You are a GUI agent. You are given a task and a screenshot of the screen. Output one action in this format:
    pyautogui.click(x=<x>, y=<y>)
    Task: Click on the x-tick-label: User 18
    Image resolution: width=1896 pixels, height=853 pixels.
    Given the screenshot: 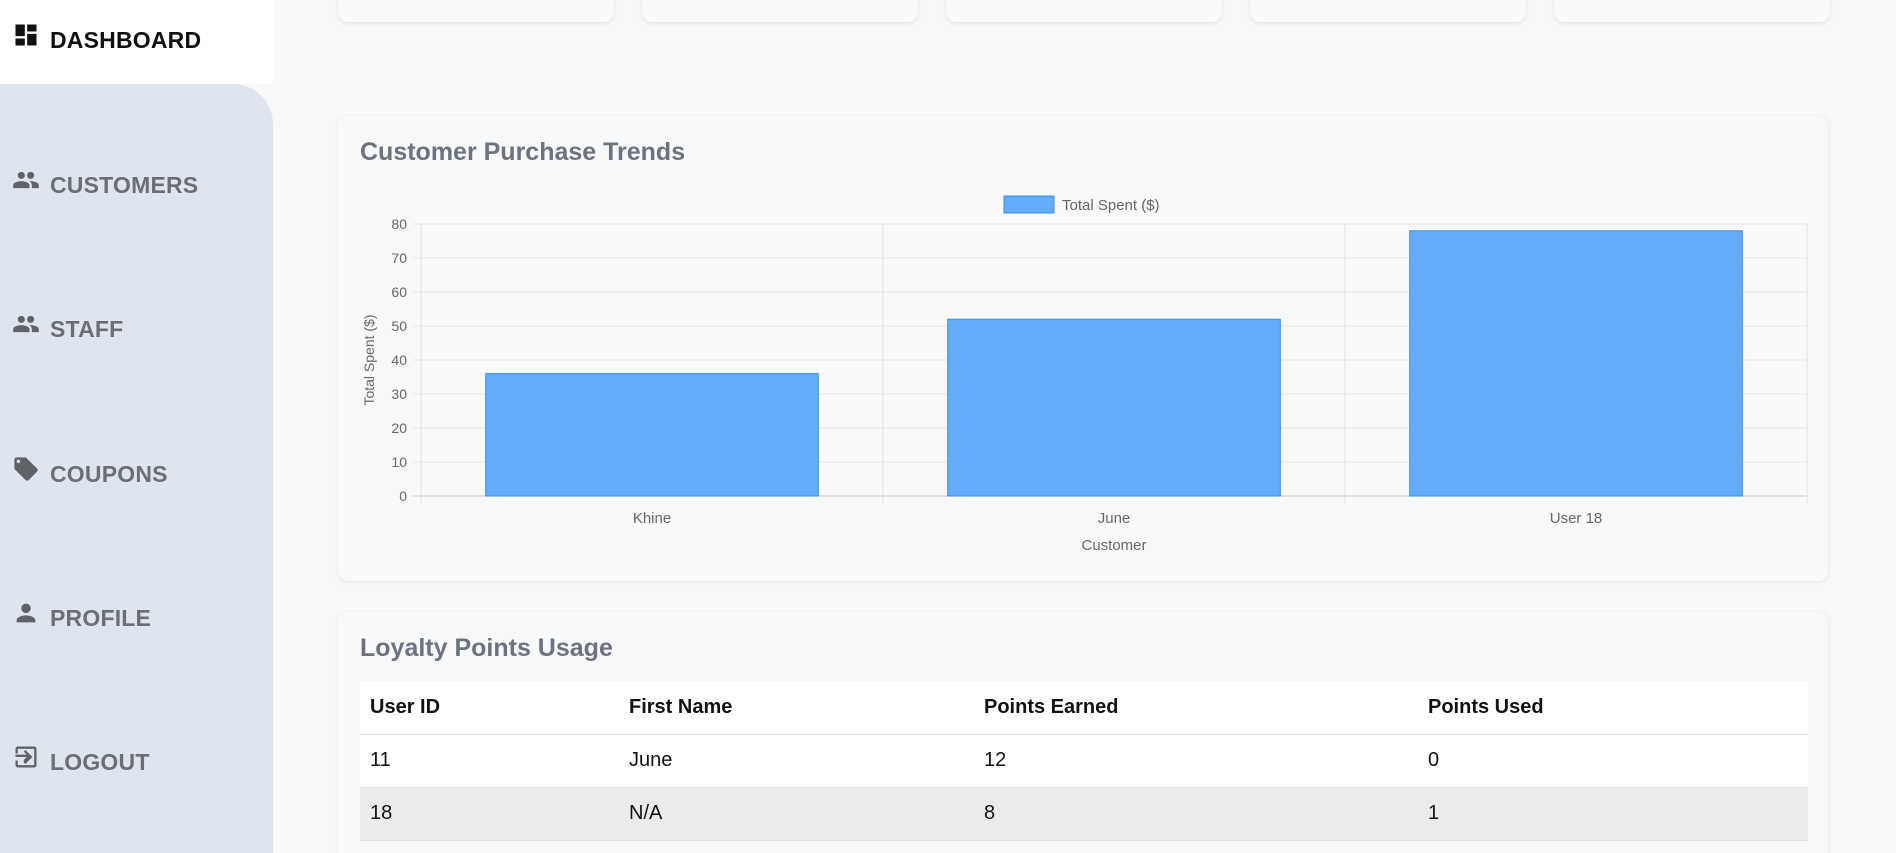 What is the action you would take?
    pyautogui.click(x=1576, y=518)
    